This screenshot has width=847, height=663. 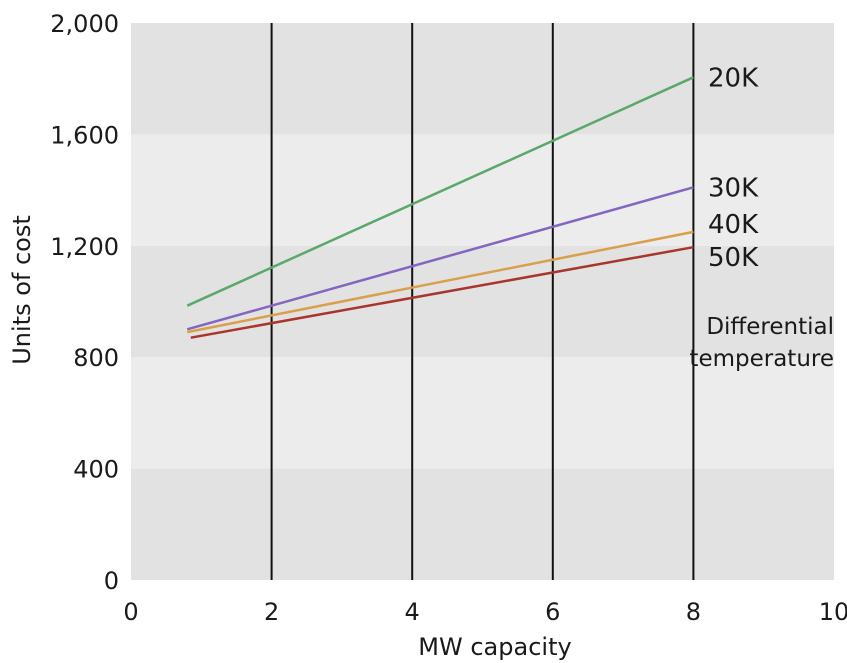 What do you see at coordinates (485, 612) in the screenshot?
I see `x-tick-labels: 0 2 4 6 8 10` at bounding box center [485, 612].